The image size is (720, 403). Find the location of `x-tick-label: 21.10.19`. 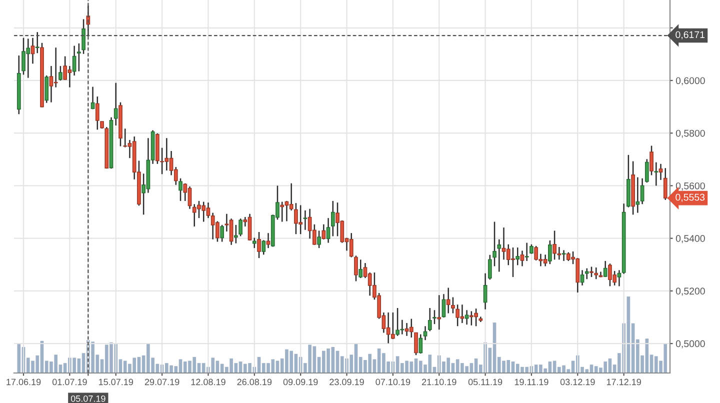

x-tick-label: 21.10.19 is located at coordinates (439, 382).